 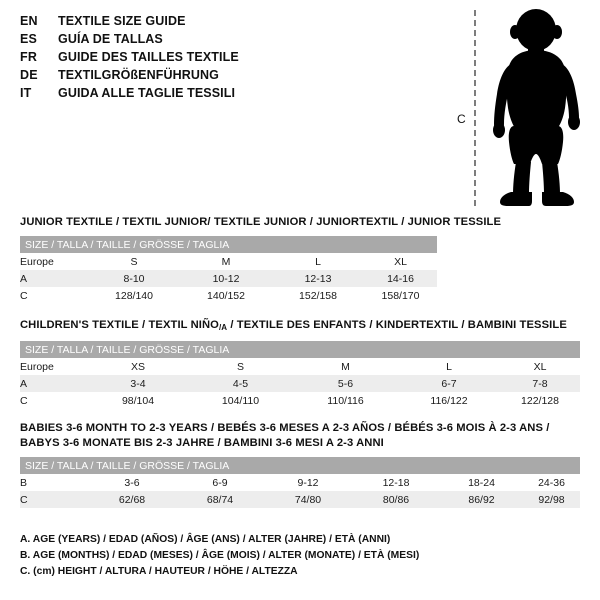 I want to click on row-value: 6-9, so click(x=220, y=482).